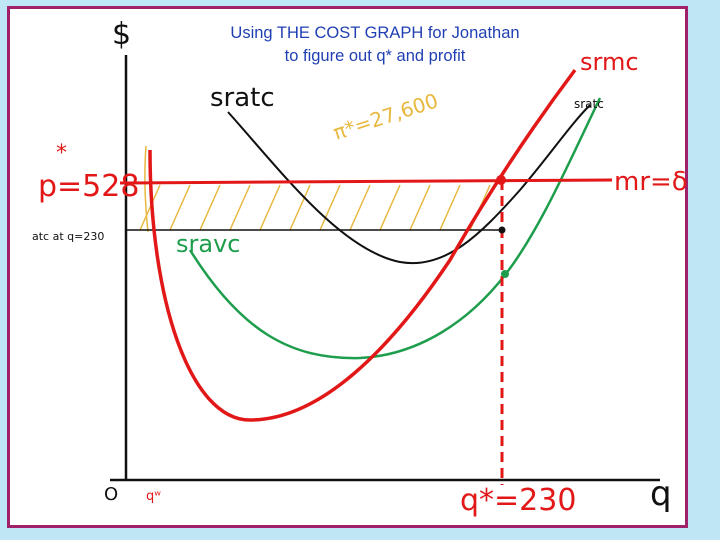 Image resolution: width=720 pixels, height=540 pixels. What do you see at coordinates (502, 230) in the screenshot?
I see `atc-point` at bounding box center [502, 230].